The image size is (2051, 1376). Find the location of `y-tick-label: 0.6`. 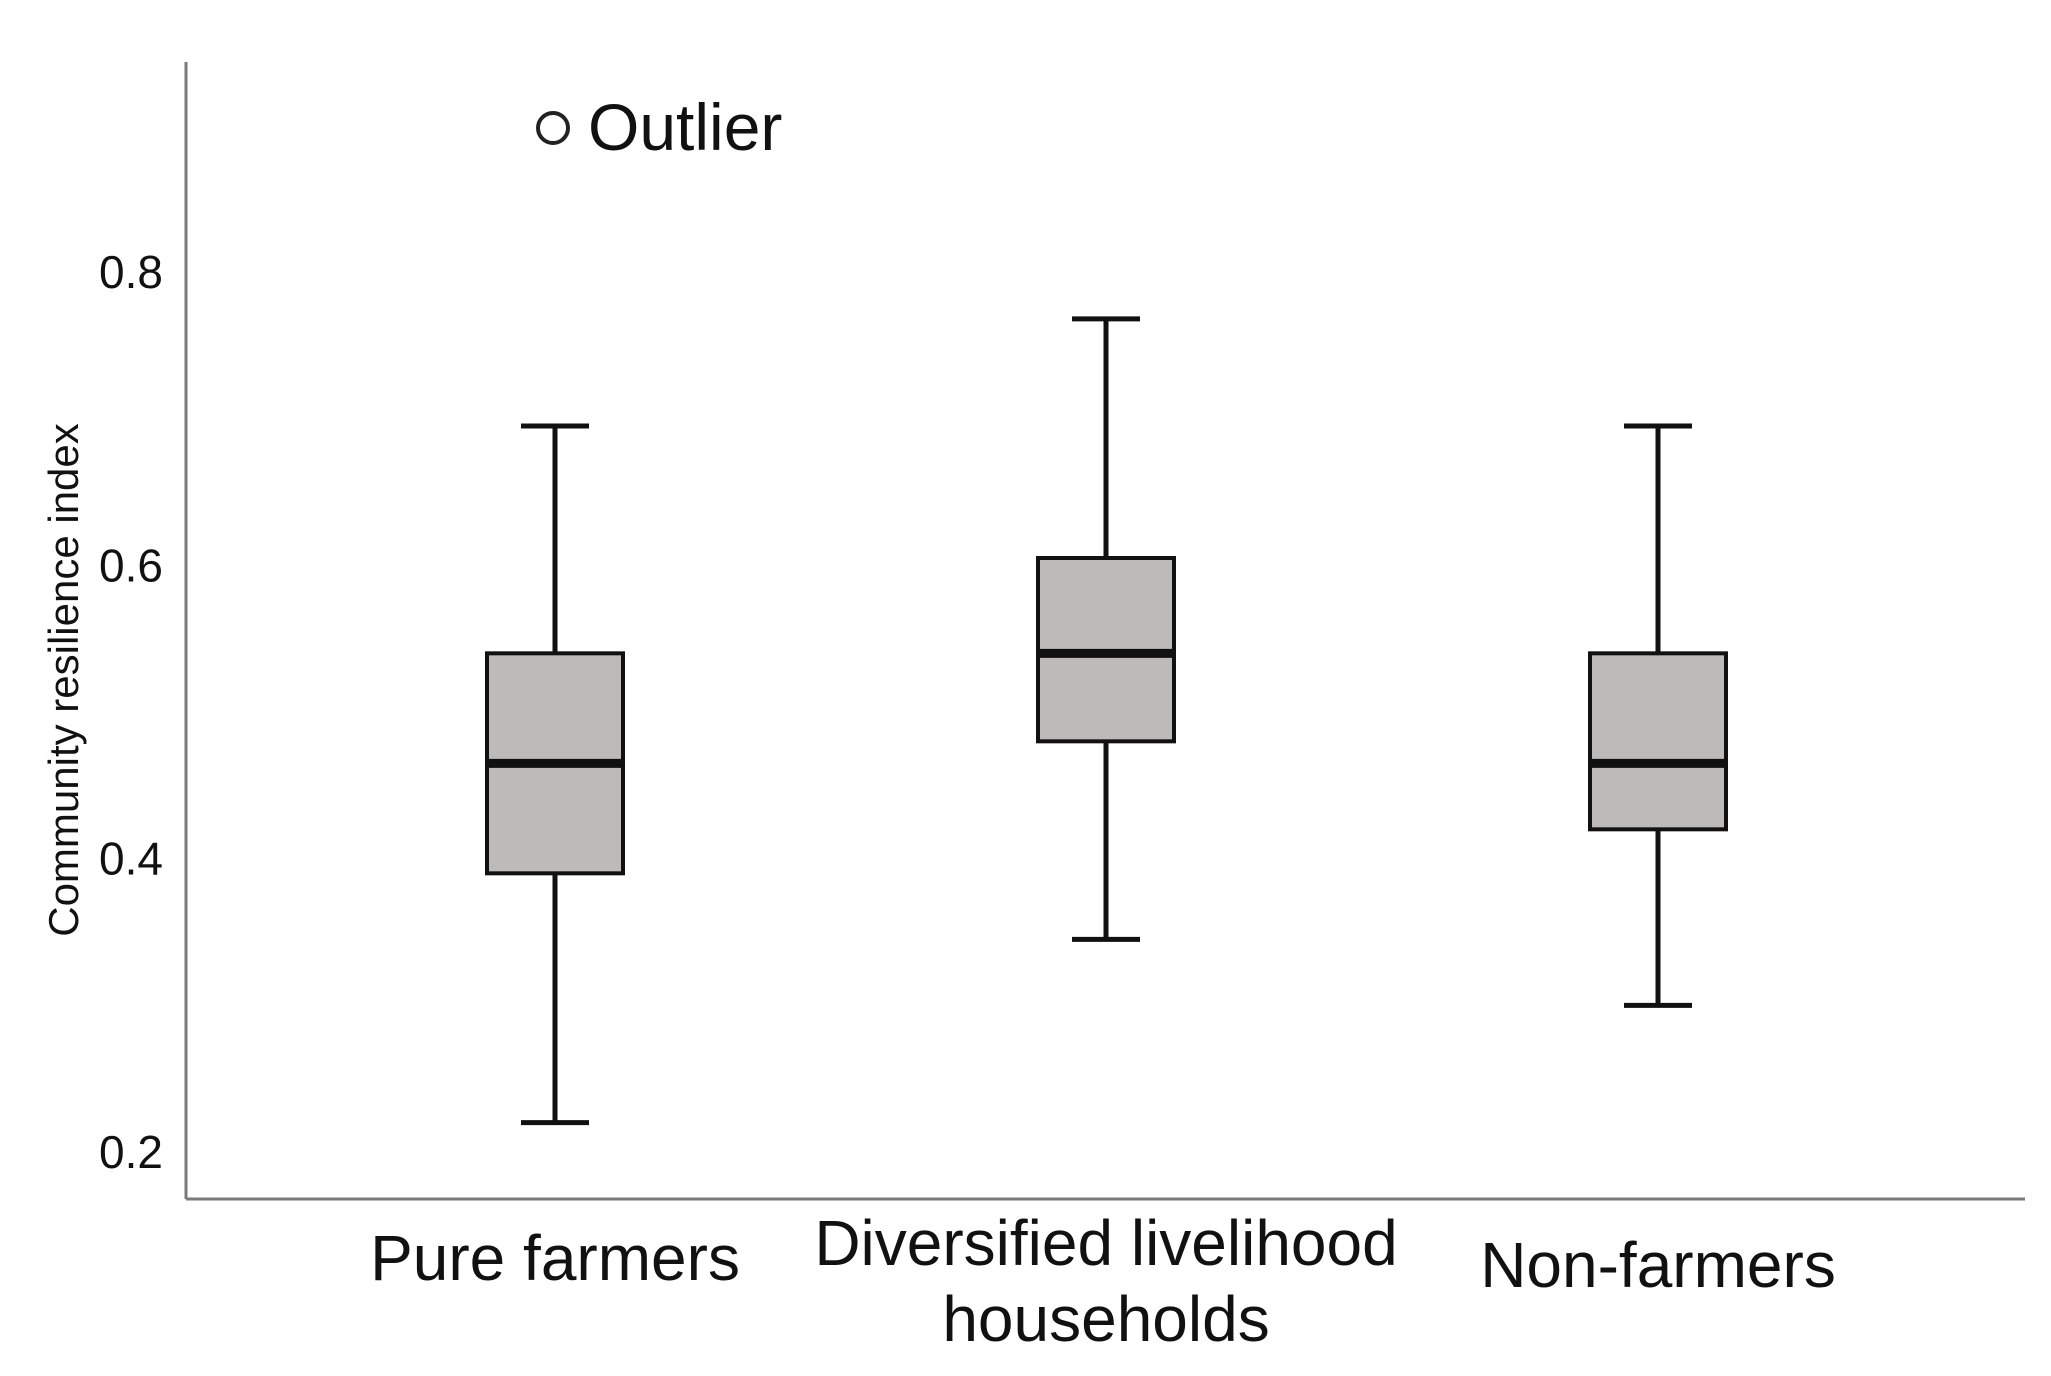

y-tick-label: 0.6 is located at coordinates (131, 565).